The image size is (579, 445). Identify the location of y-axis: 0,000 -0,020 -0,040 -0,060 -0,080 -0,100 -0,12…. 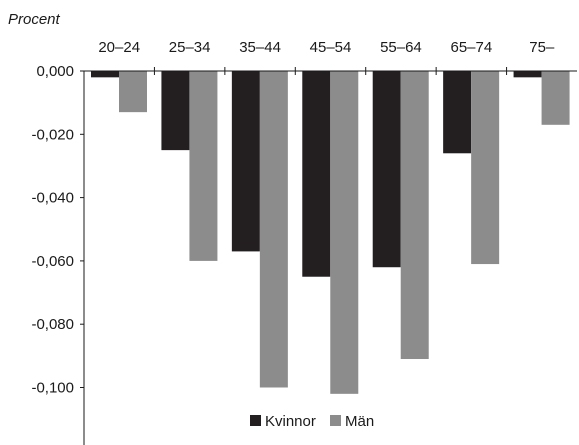
(58, 254).